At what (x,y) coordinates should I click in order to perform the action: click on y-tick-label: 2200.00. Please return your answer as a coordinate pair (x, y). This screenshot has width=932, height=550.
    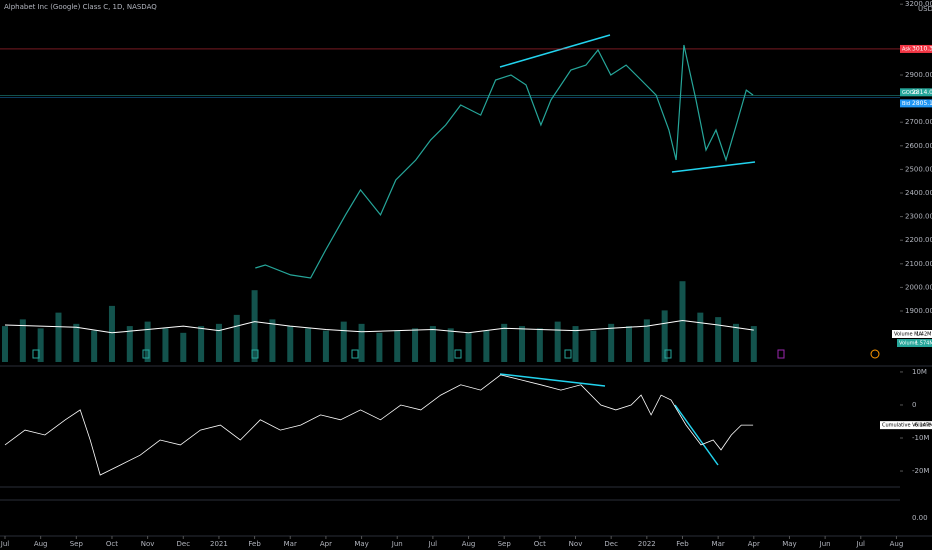
    Looking at the image, I should click on (918, 240).